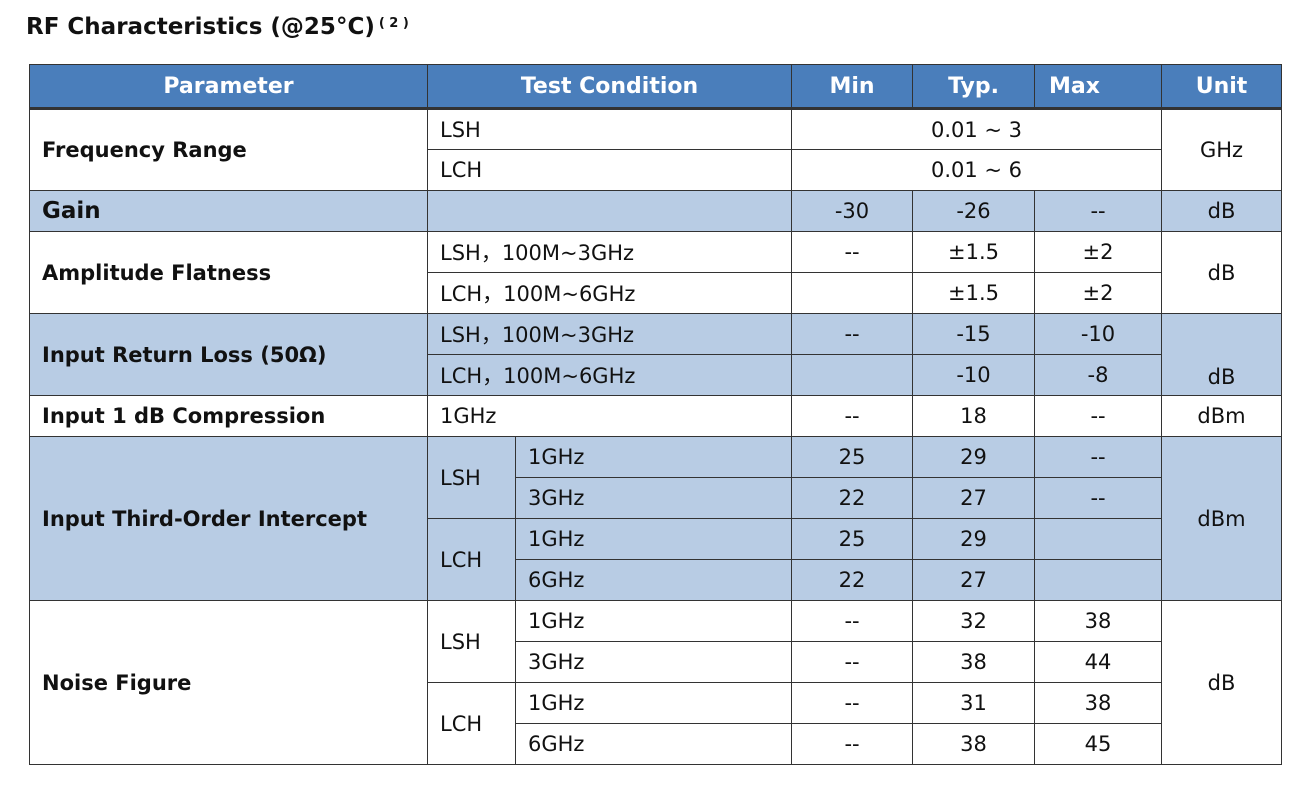  What do you see at coordinates (1222, 87) in the screenshot?
I see `header-unit: Unit` at bounding box center [1222, 87].